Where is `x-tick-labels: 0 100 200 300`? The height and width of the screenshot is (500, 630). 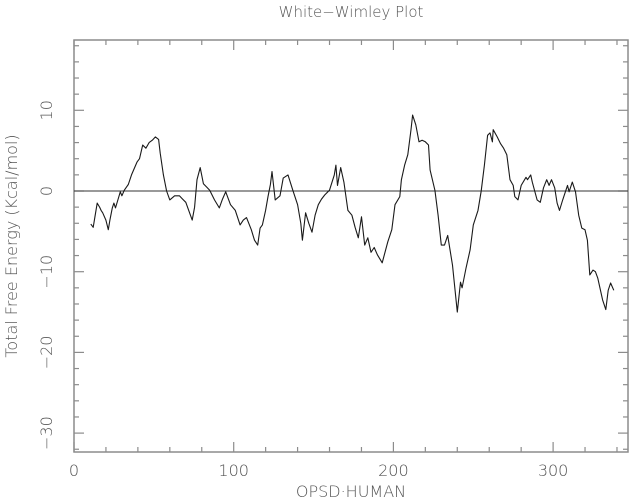 x-tick-labels: 0 100 200 300 is located at coordinates (318, 470).